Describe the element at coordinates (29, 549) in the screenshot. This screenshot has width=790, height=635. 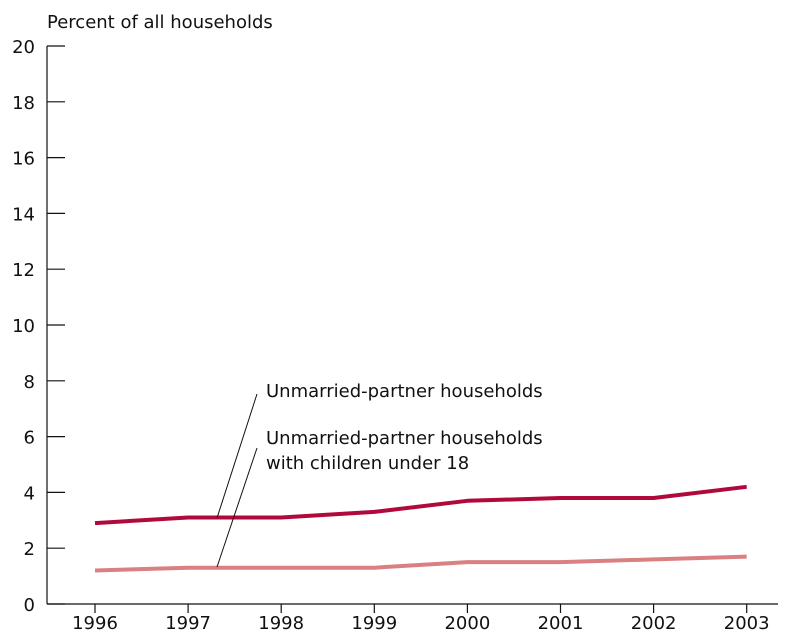
I see `y-tick-label: 2` at that location.